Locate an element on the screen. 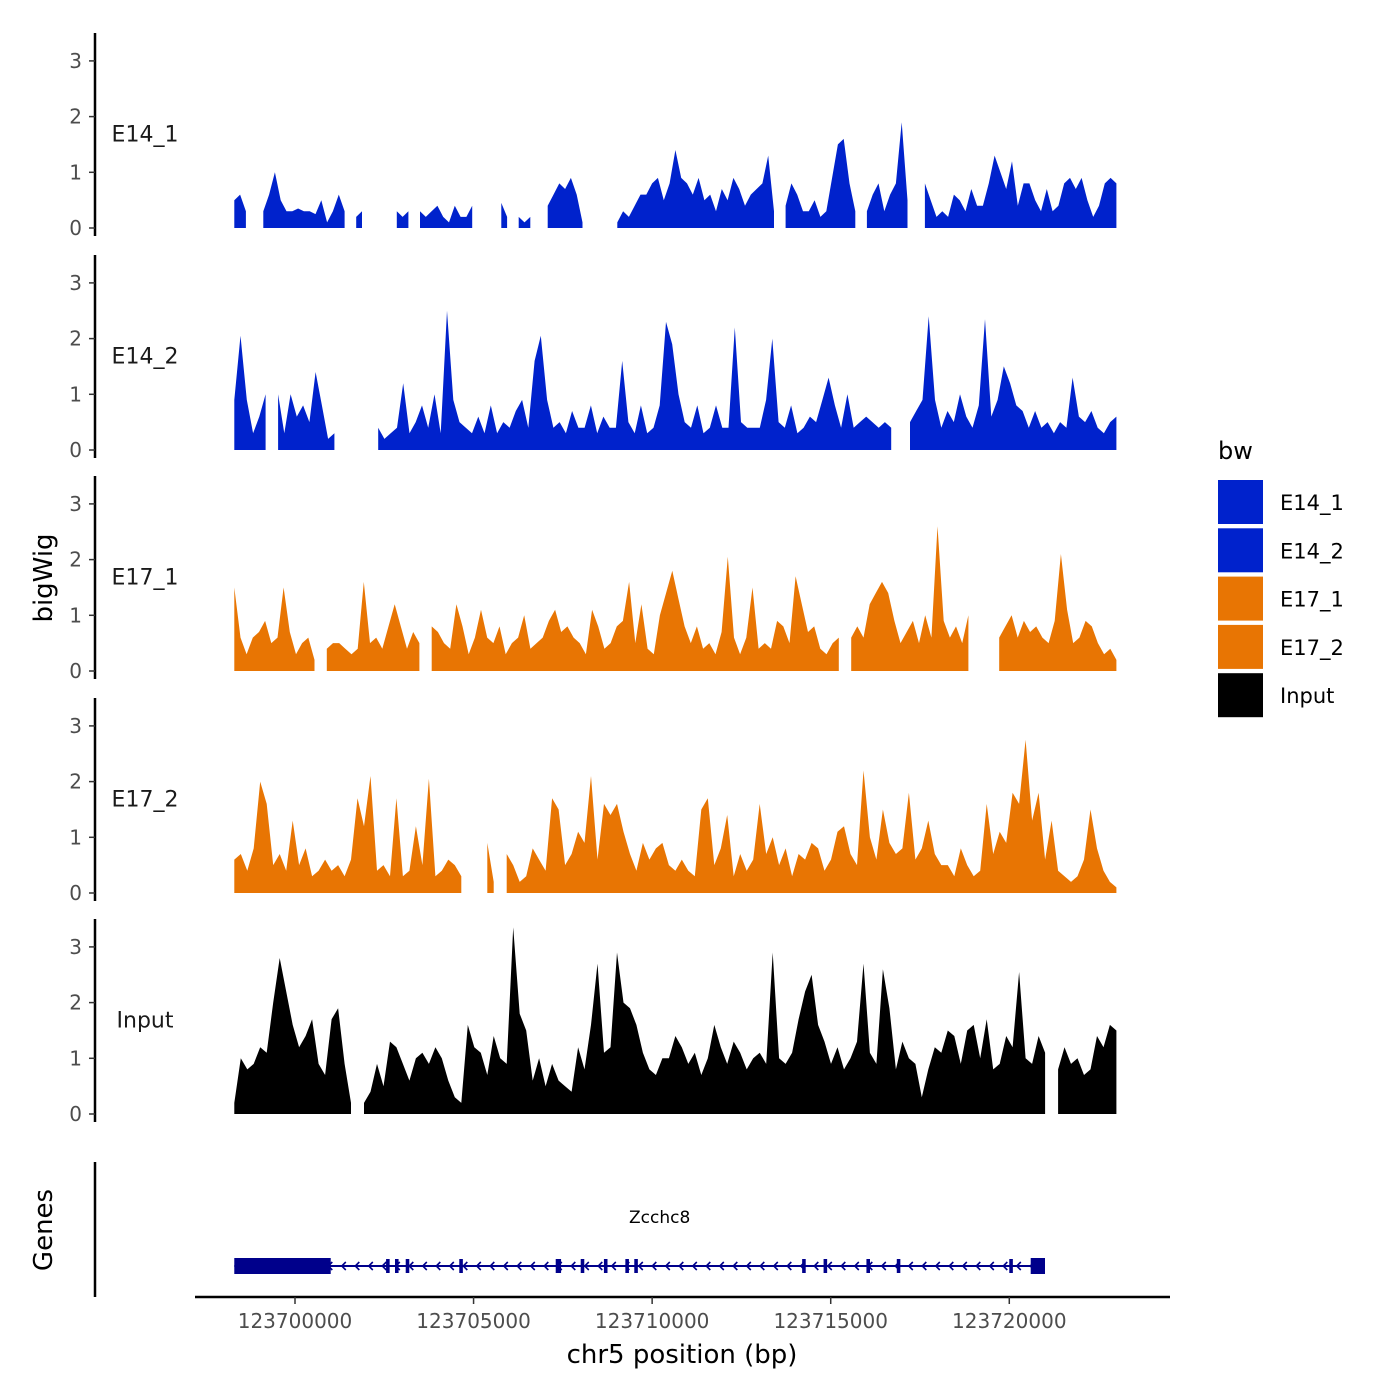 This screenshot has height=1400, width=1400. legend-label: Input is located at coordinates (1307, 696).